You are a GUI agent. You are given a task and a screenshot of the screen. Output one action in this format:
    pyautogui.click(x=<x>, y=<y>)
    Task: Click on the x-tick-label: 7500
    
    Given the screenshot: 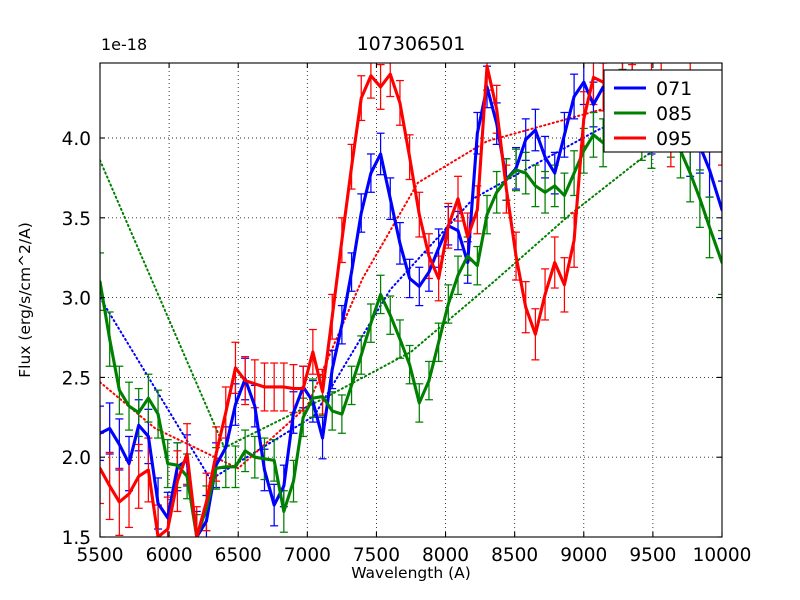 What is the action you would take?
    pyautogui.click(x=376, y=555)
    